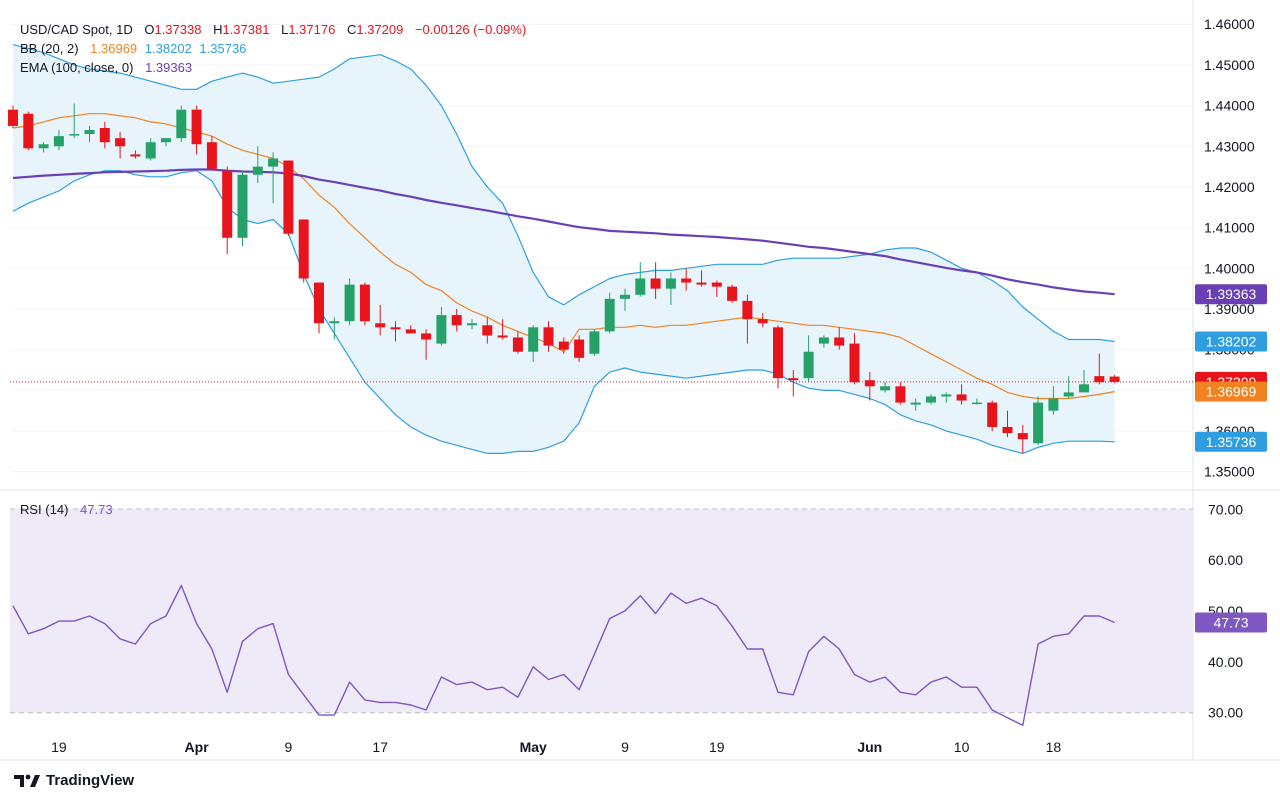  Describe the element at coordinates (168, 48) in the screenshot. I see `bb-upper-value: 1.38202` at that location.